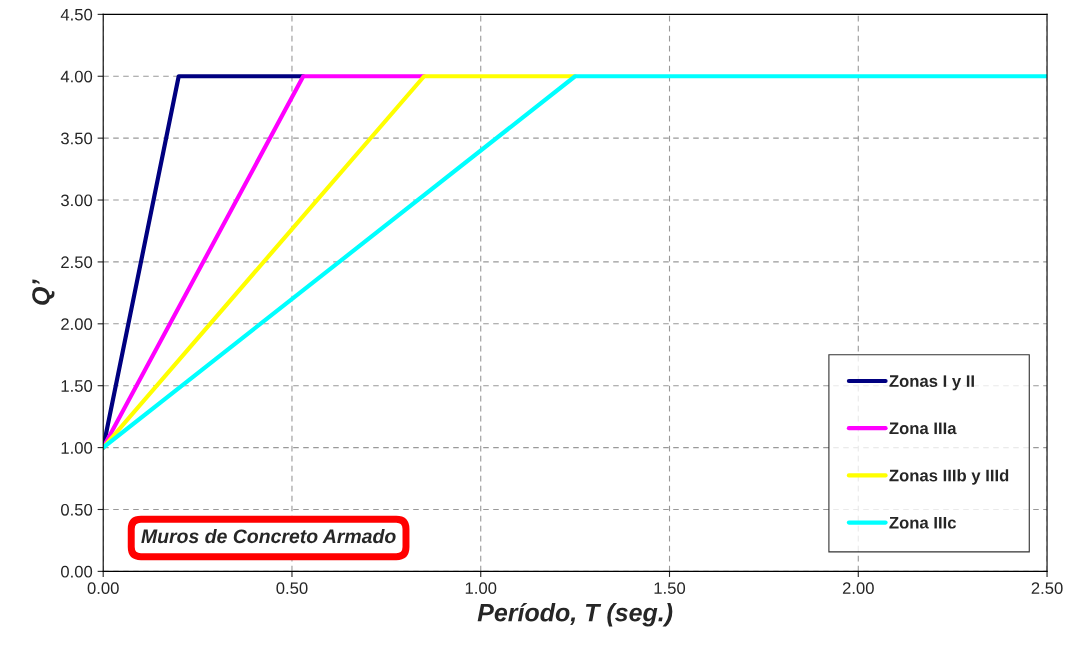 This screenshot has height=653, width=1075. I want to click on legend-label: Zonas I y II, so click(931, 383).